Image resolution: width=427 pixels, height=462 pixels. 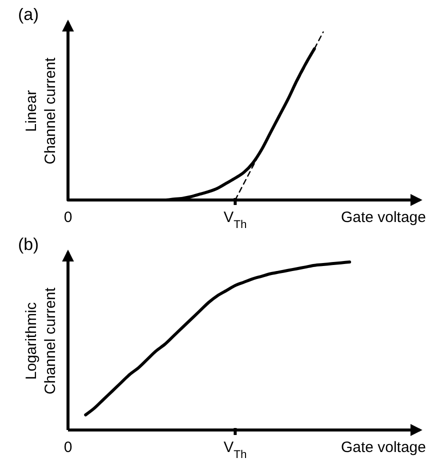 I want to click on y-axis-title: Logarithmic Channel current, so click(x=41, y=340).